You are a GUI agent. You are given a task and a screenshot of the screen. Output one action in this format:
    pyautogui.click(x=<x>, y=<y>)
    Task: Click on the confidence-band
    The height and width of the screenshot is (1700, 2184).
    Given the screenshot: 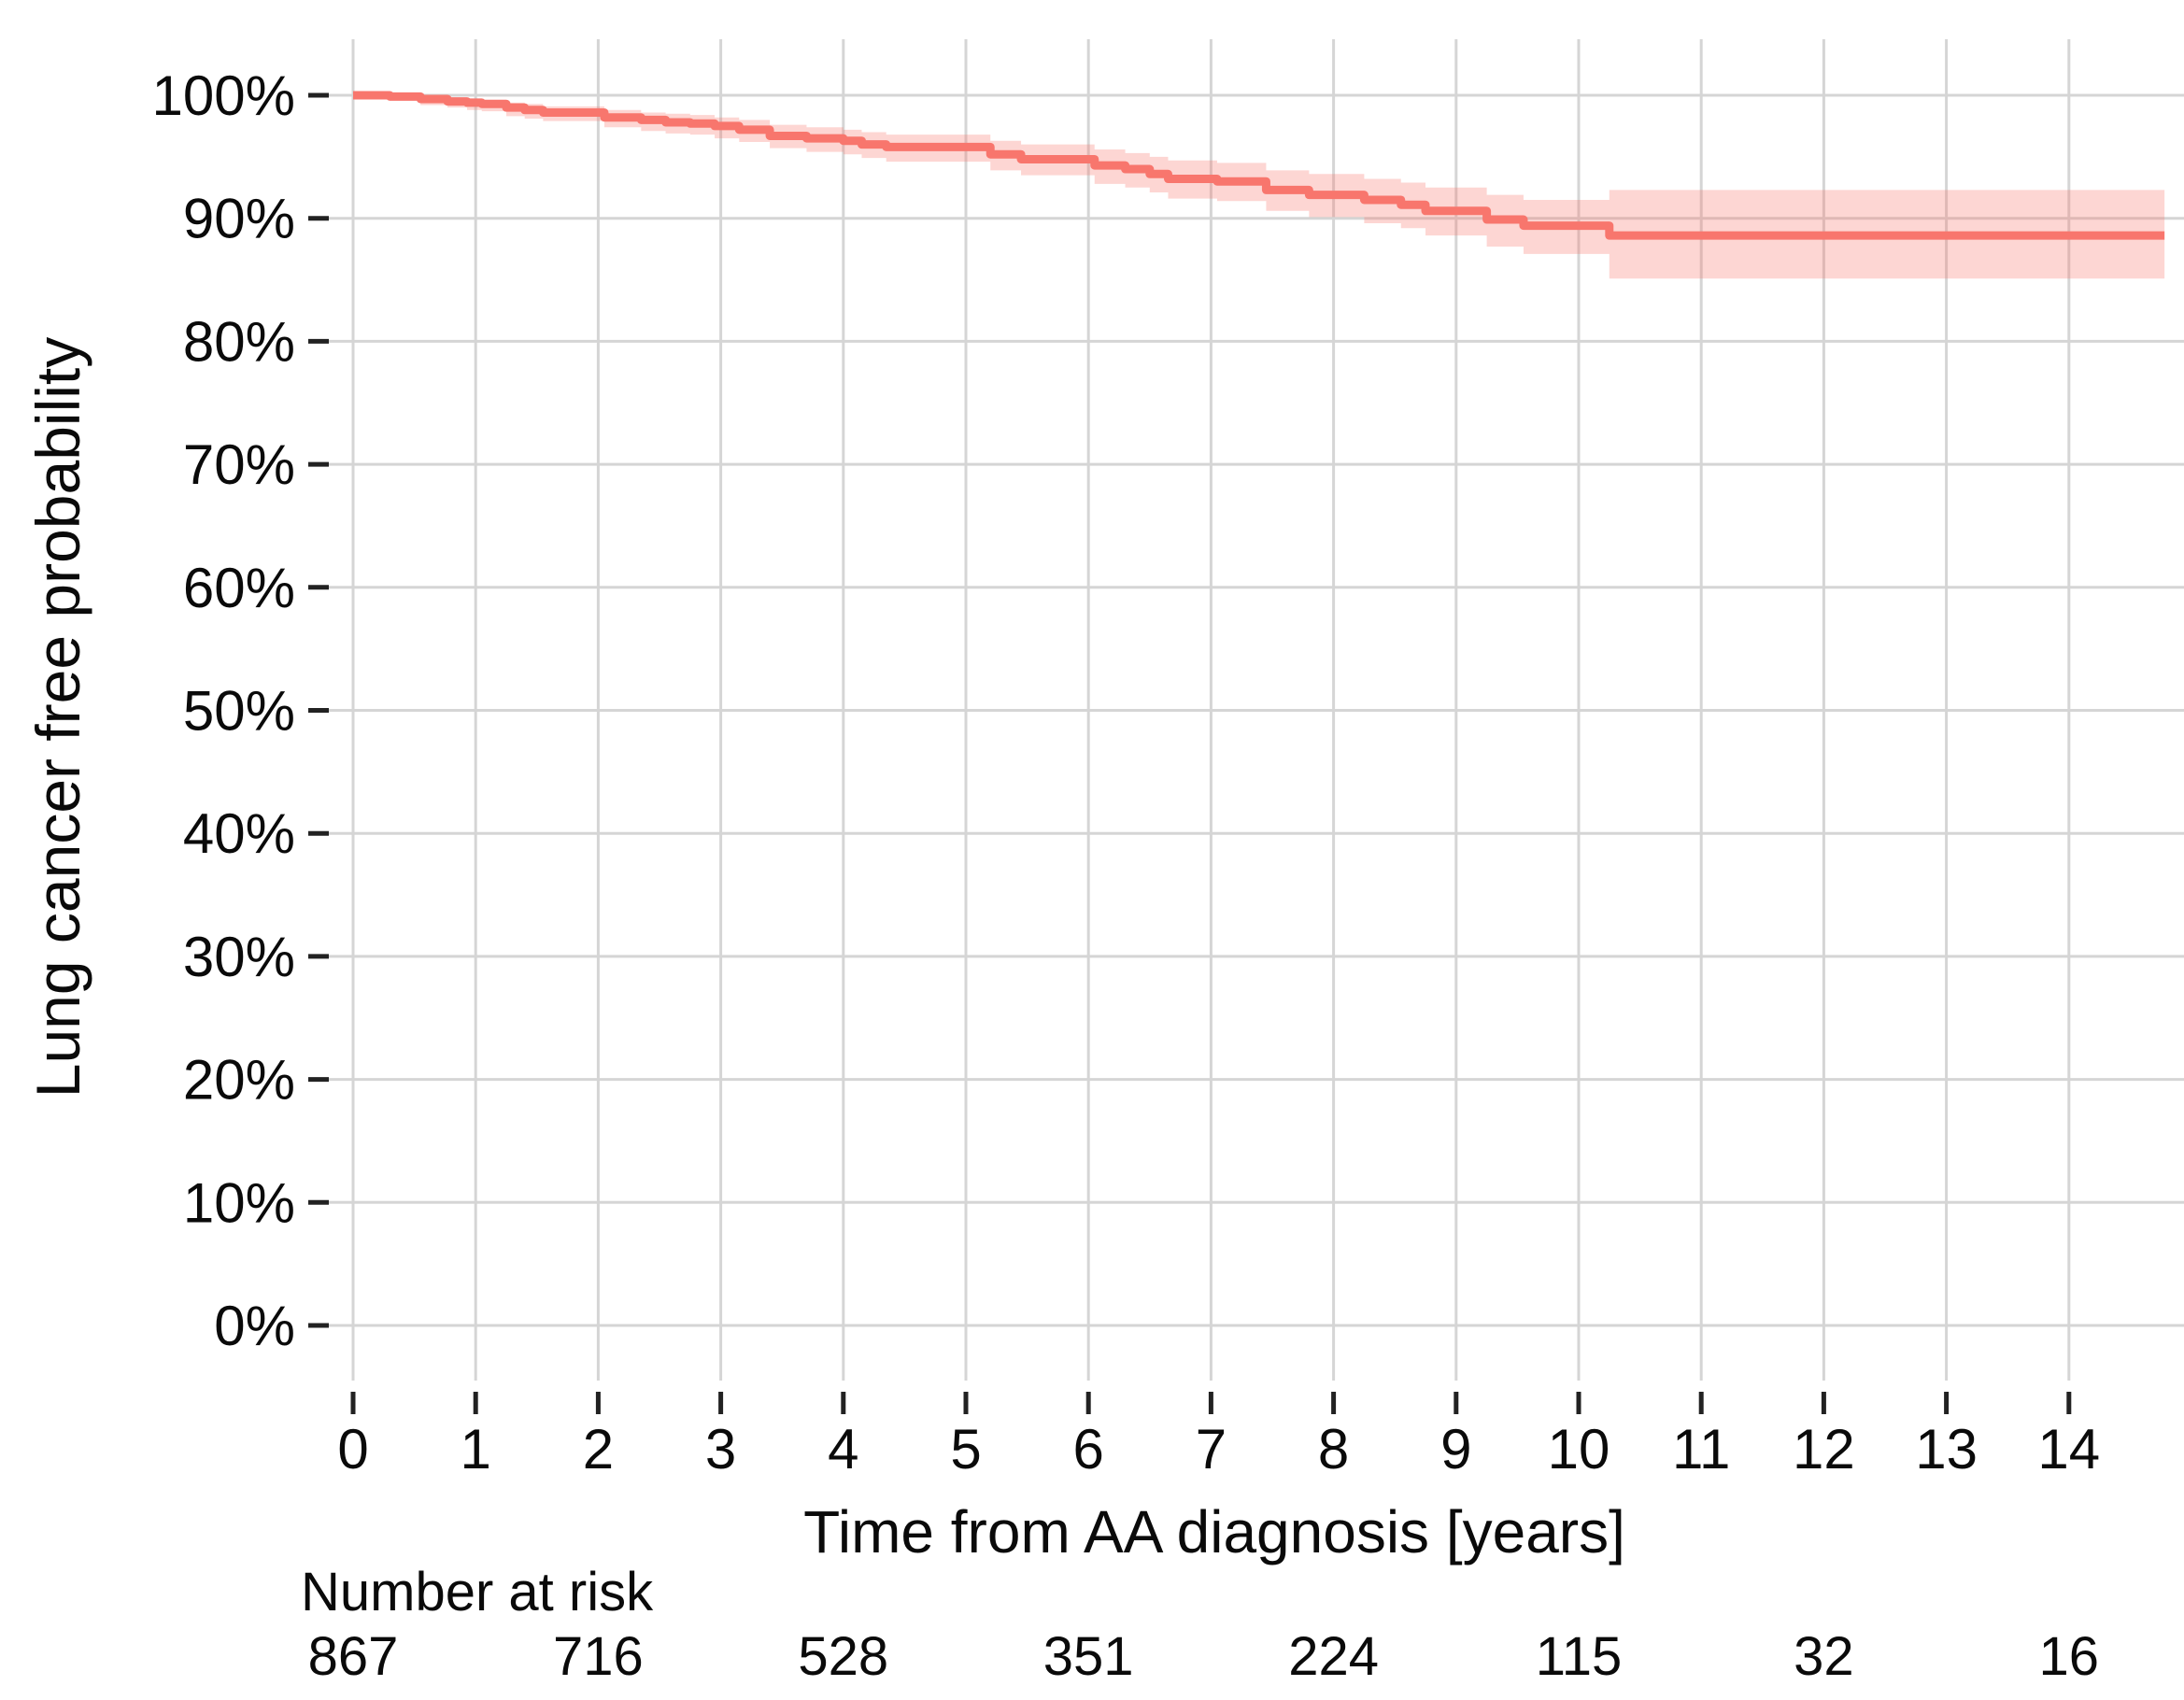 What is the action you would take?
    pyautogui.click(x=1259, y=187)
    